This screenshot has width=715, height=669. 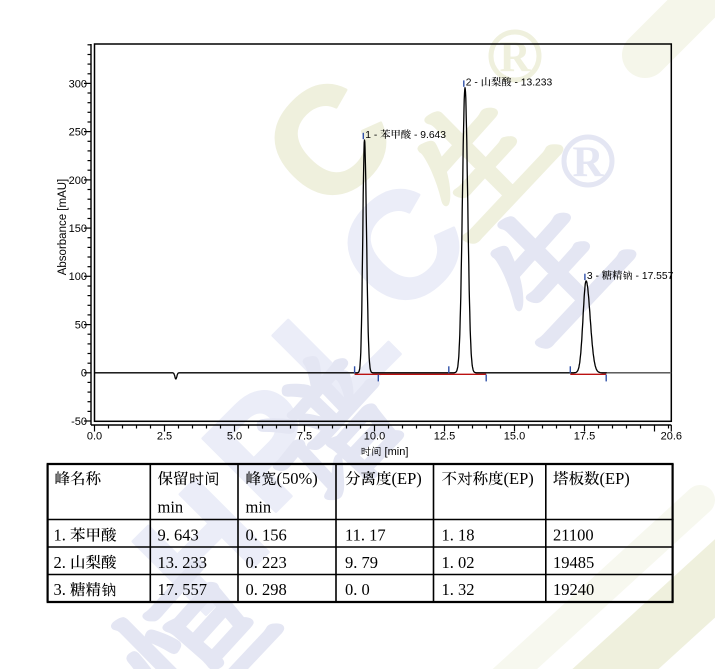 I want to click on svg-text: 11. 17, so click(x=365, y=535).